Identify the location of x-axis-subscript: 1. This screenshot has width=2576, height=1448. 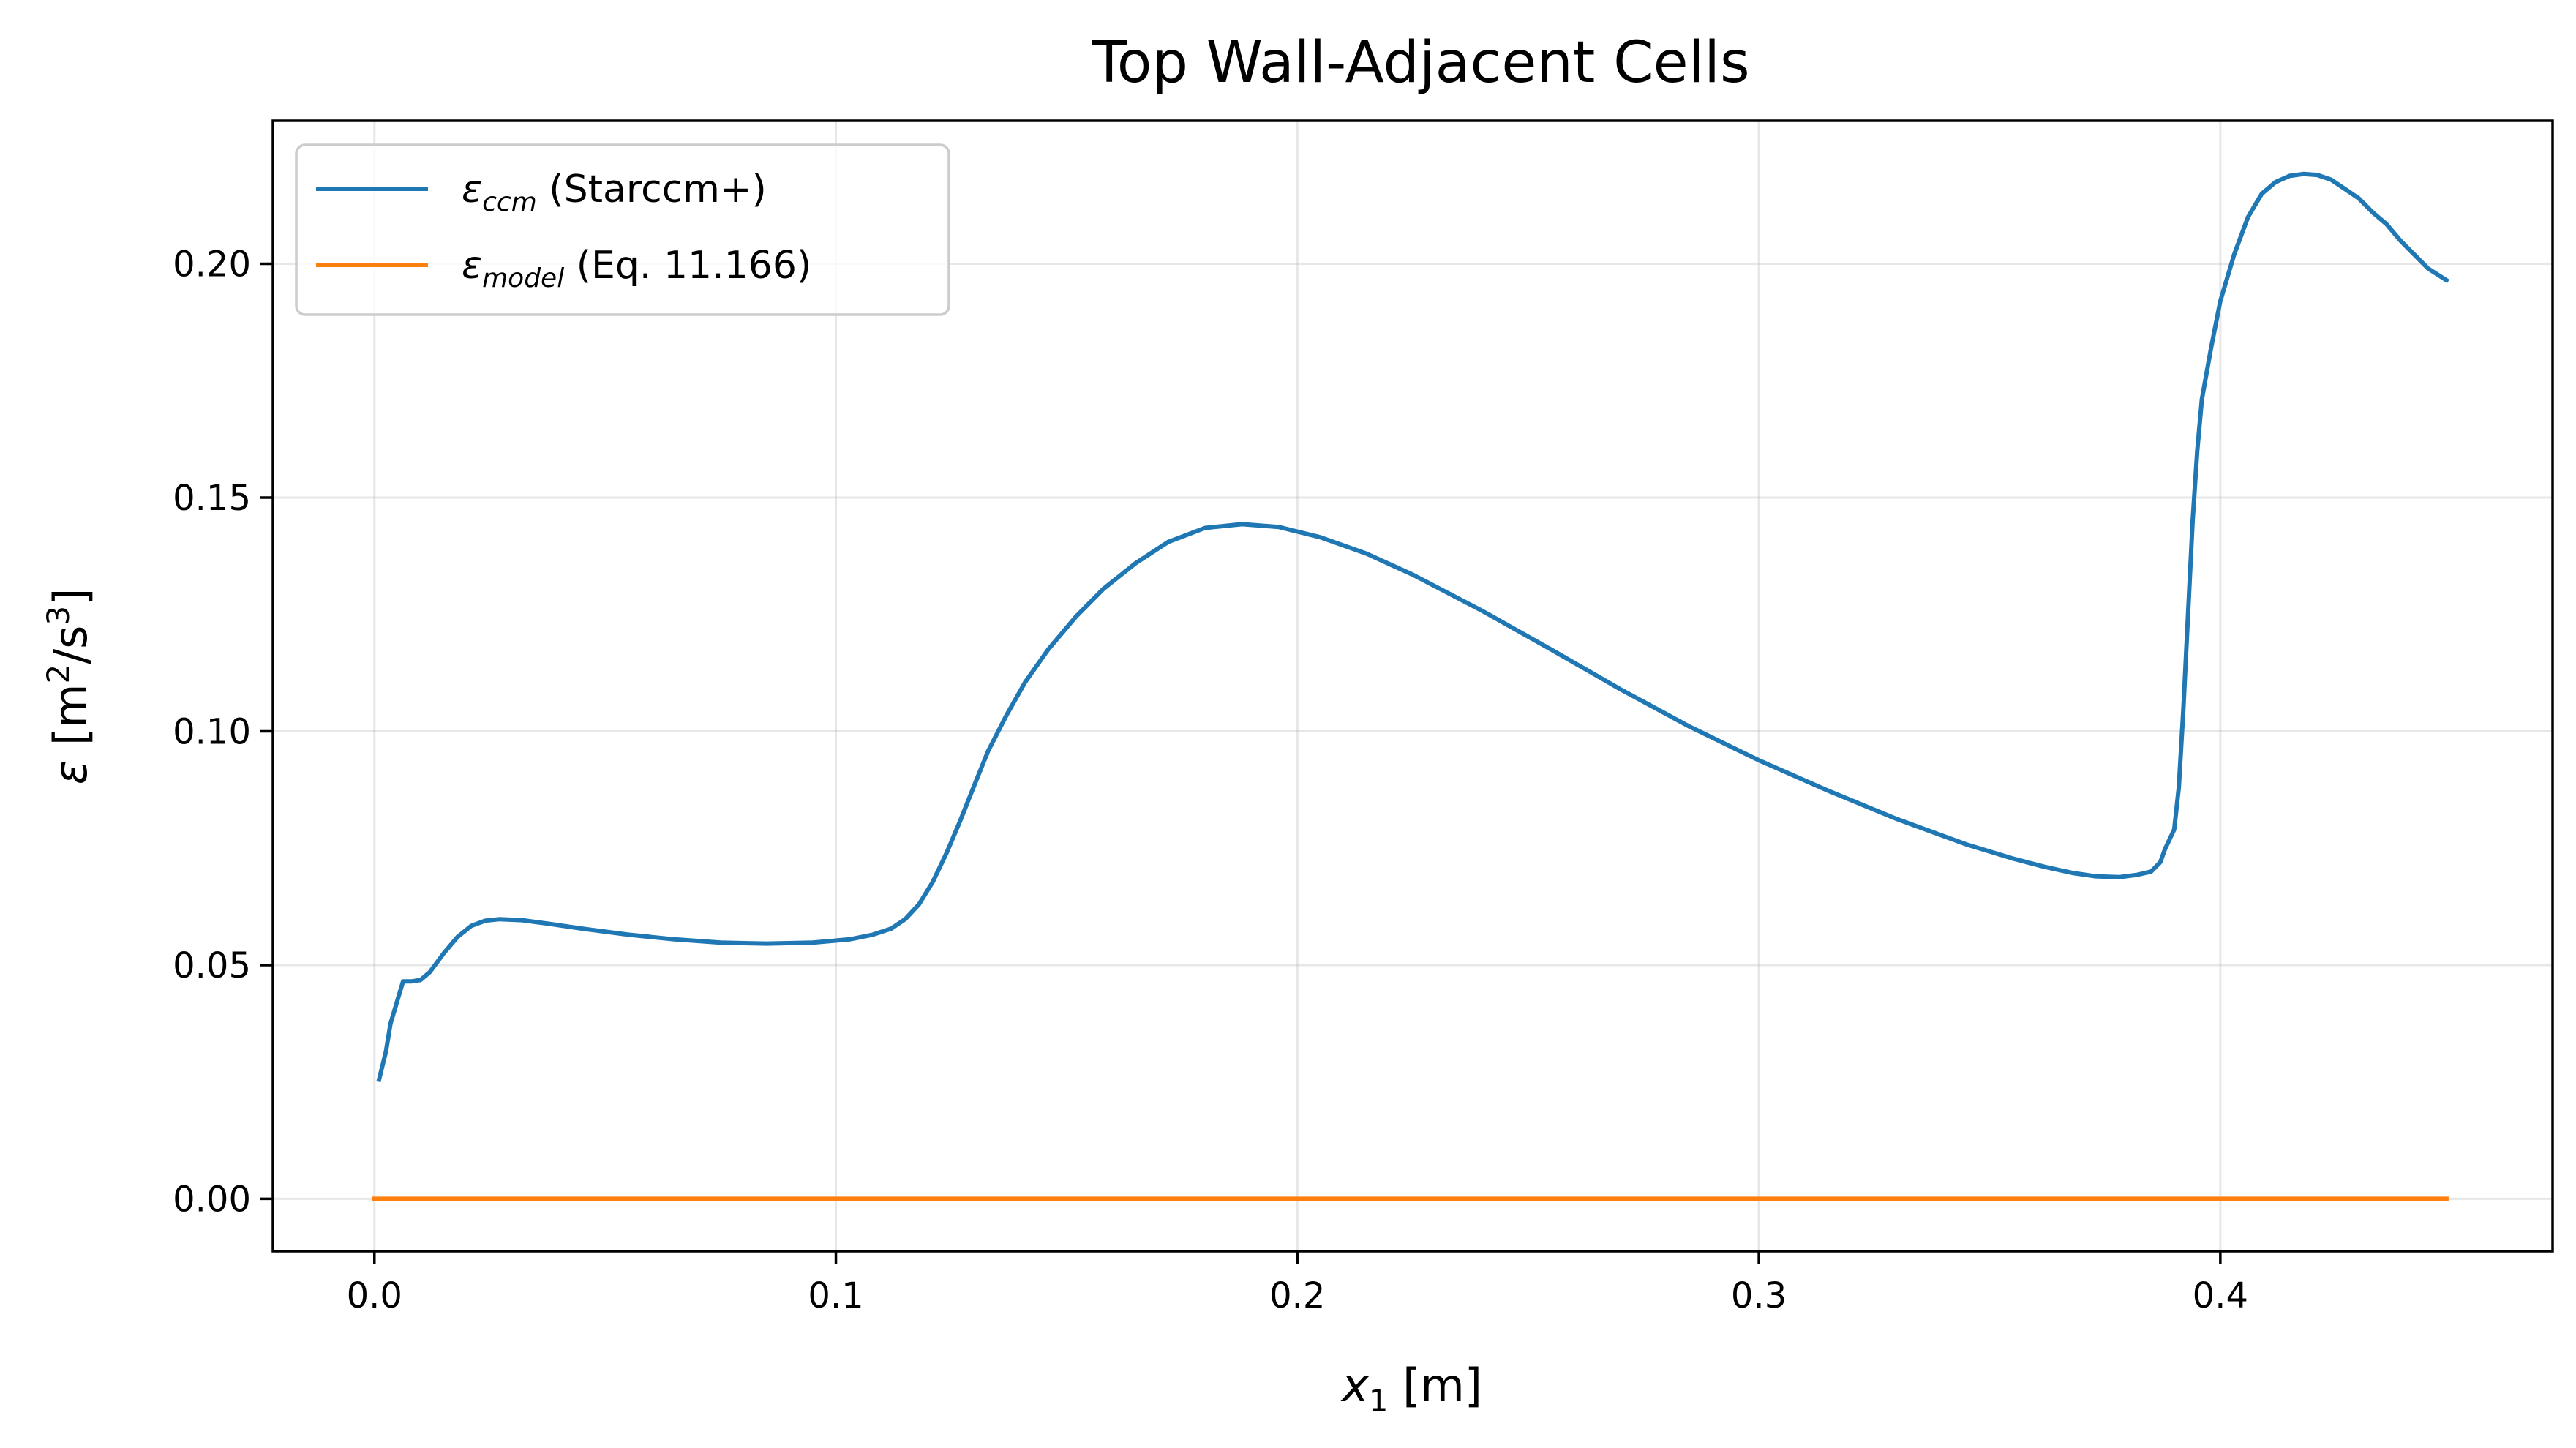
(1379, 1401).